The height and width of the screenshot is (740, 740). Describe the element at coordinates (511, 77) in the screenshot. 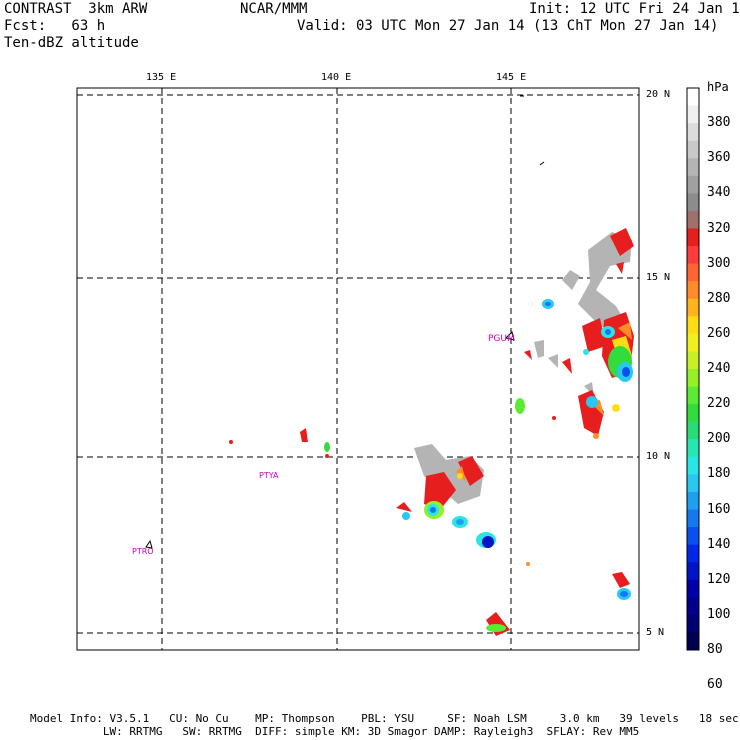

I see `lon-label-145: 145 E` at that location.